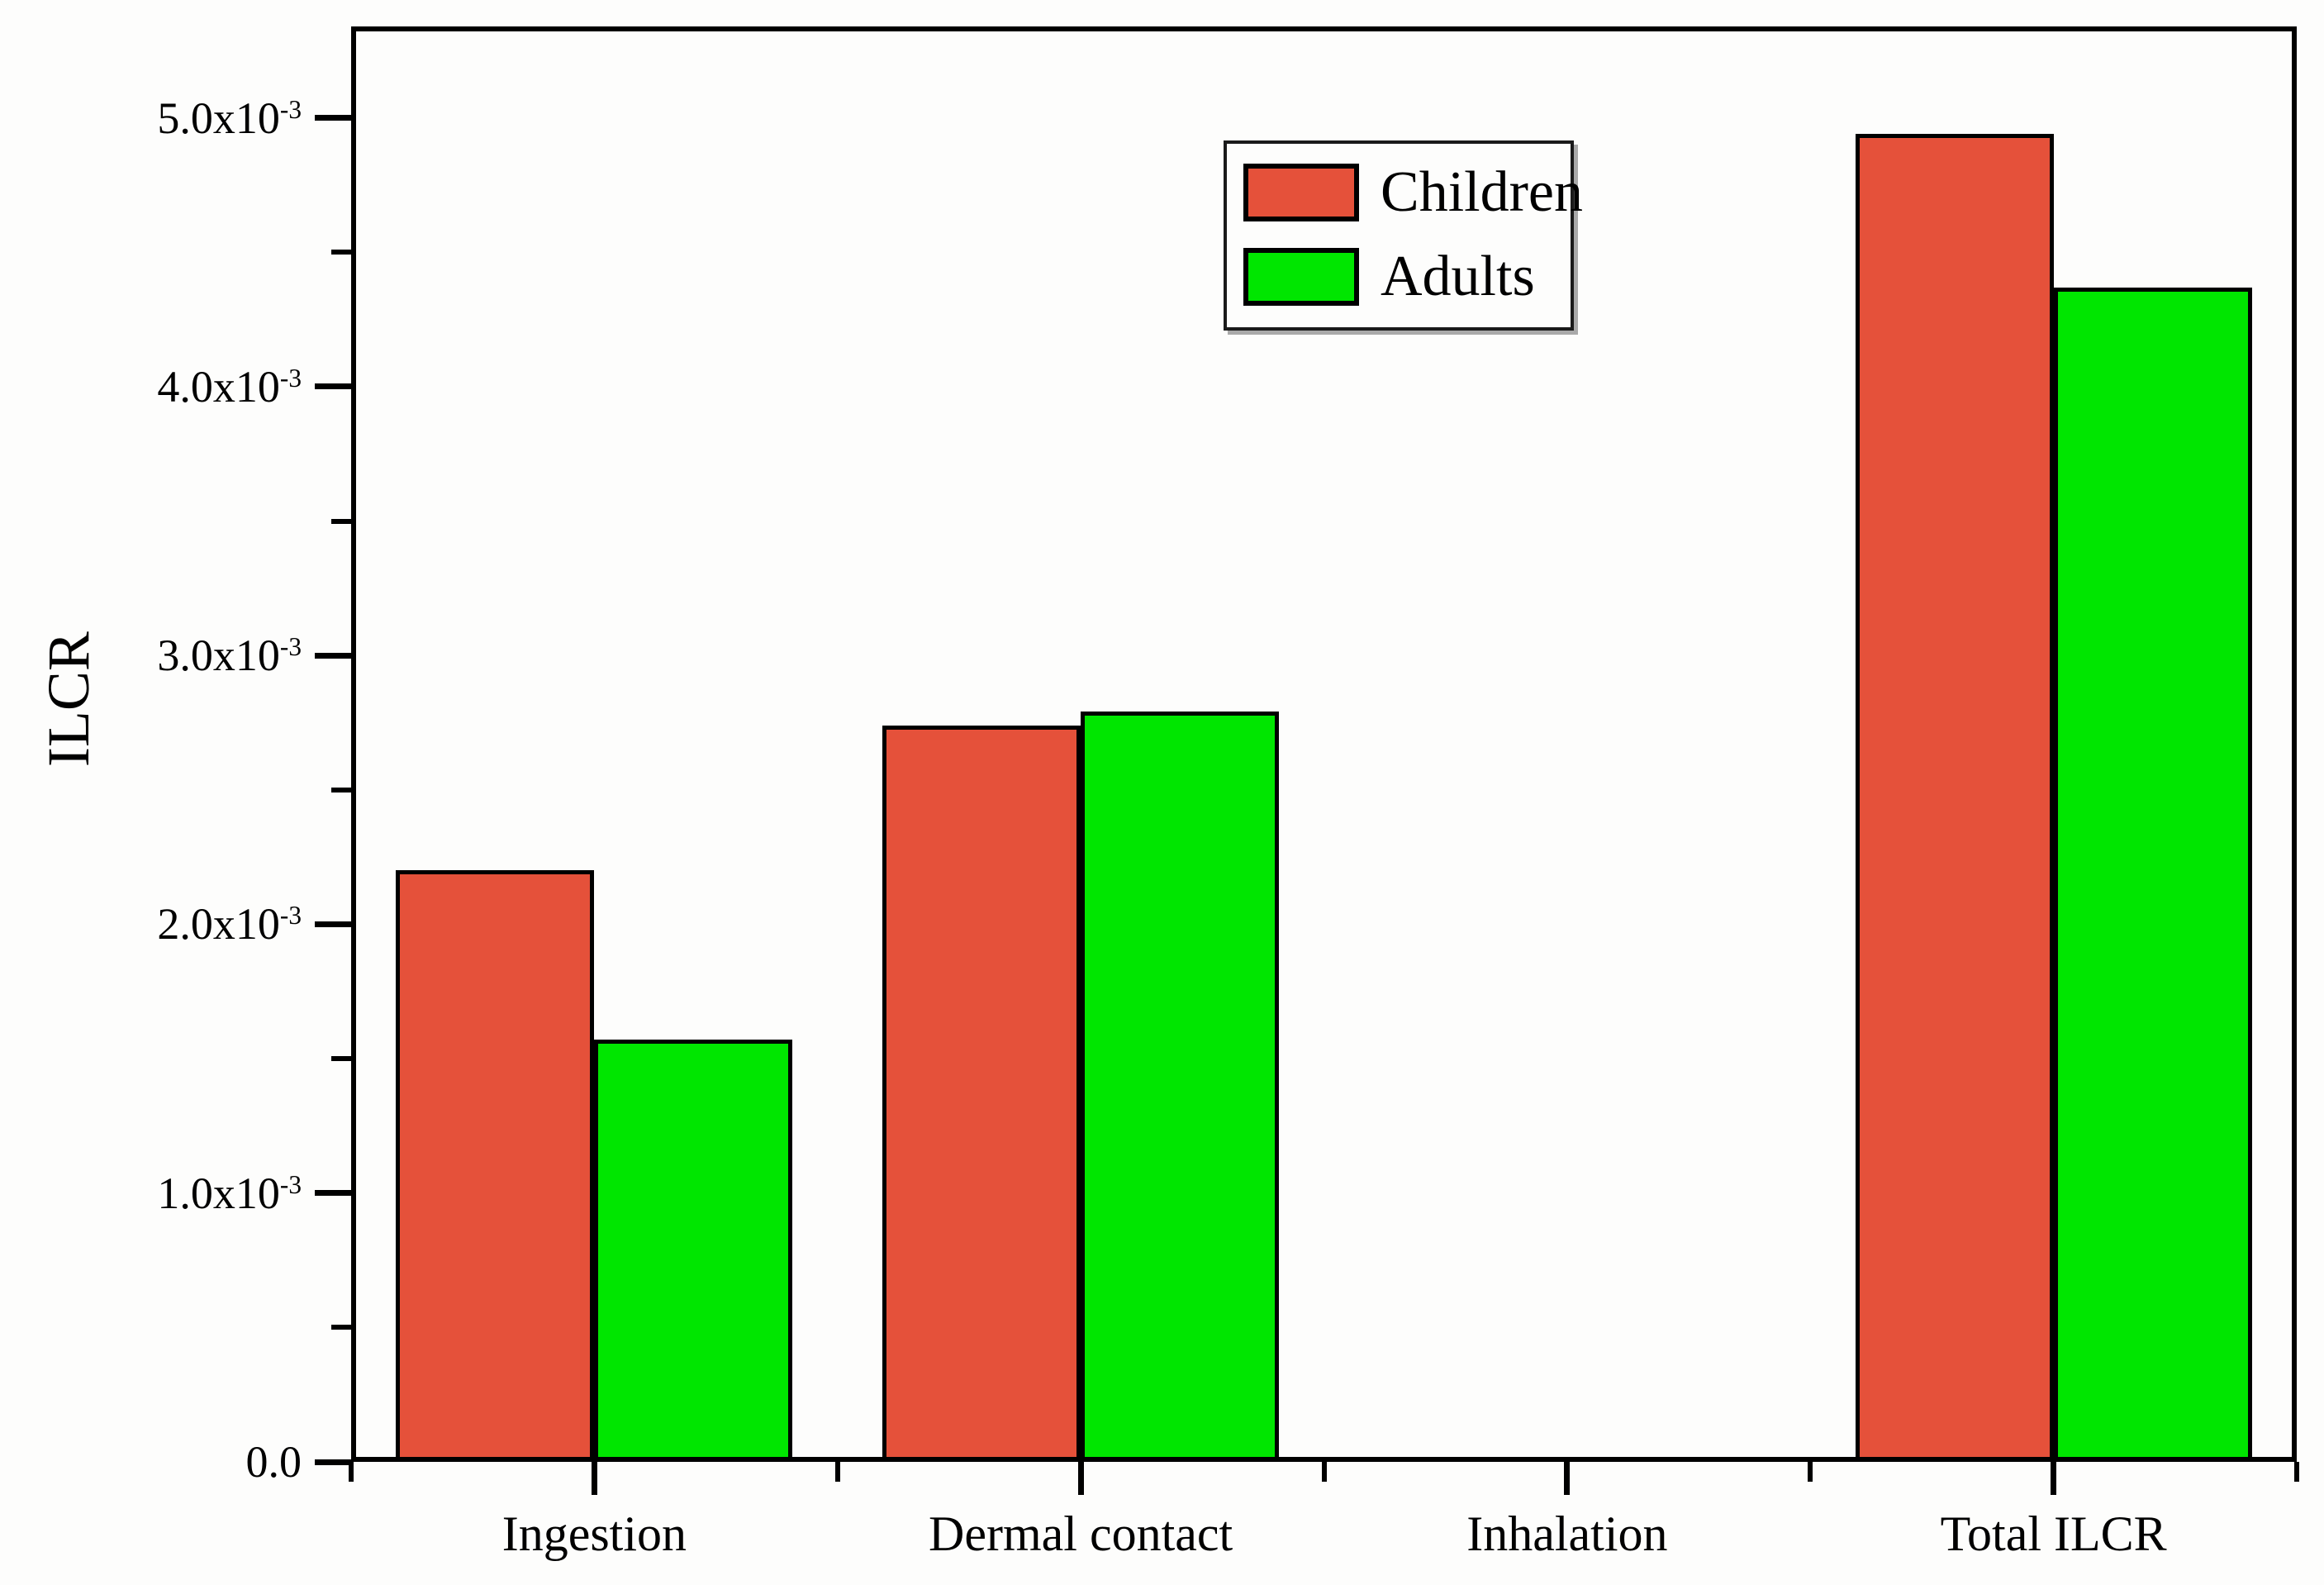 This screenshot has height=1585, width=2324. I want to click on legend-item-children: Children, so click(1413, 192).